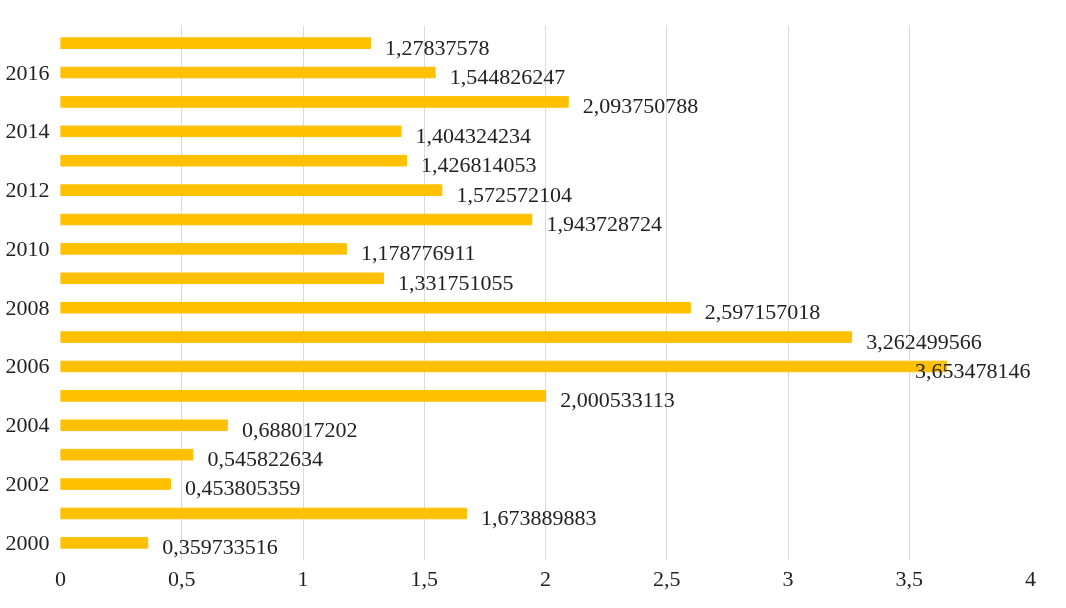 This screenshot has width=1066, height=608. Describe the element at coordinates (617, 400) in the screenshot. I see `data-label: 2,000533113` at that location.